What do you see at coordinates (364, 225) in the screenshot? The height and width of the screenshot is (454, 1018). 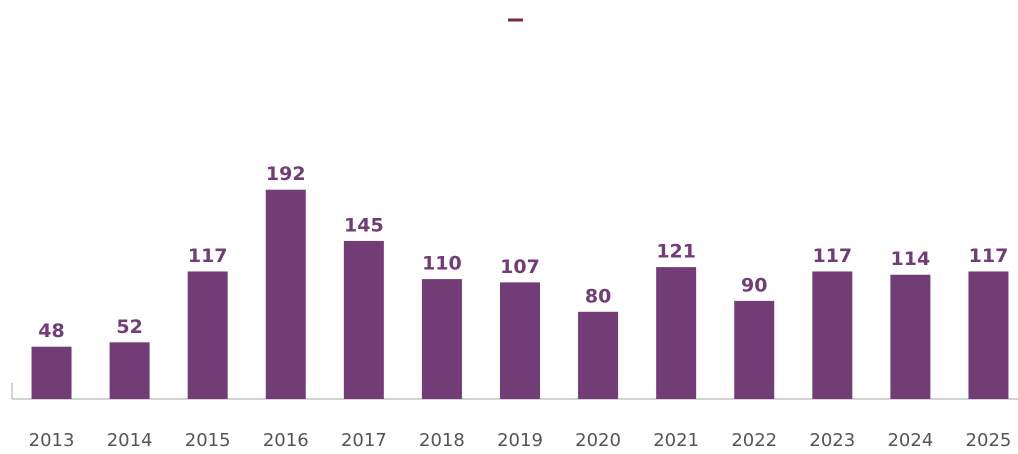 I see `data-label: 145` at bounding box center [364, 225].